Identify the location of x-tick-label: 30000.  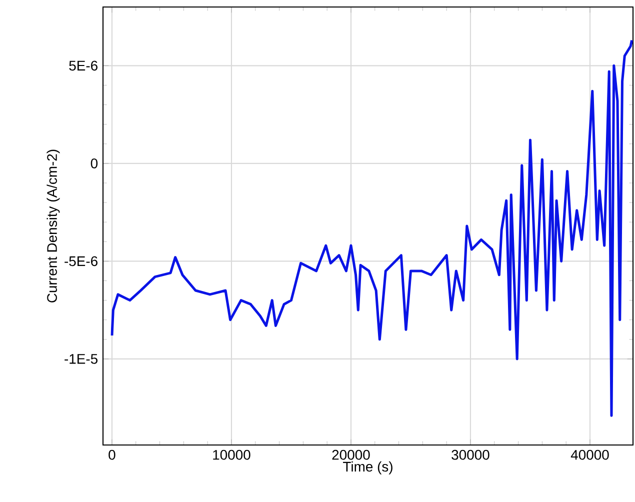
(471, 455).